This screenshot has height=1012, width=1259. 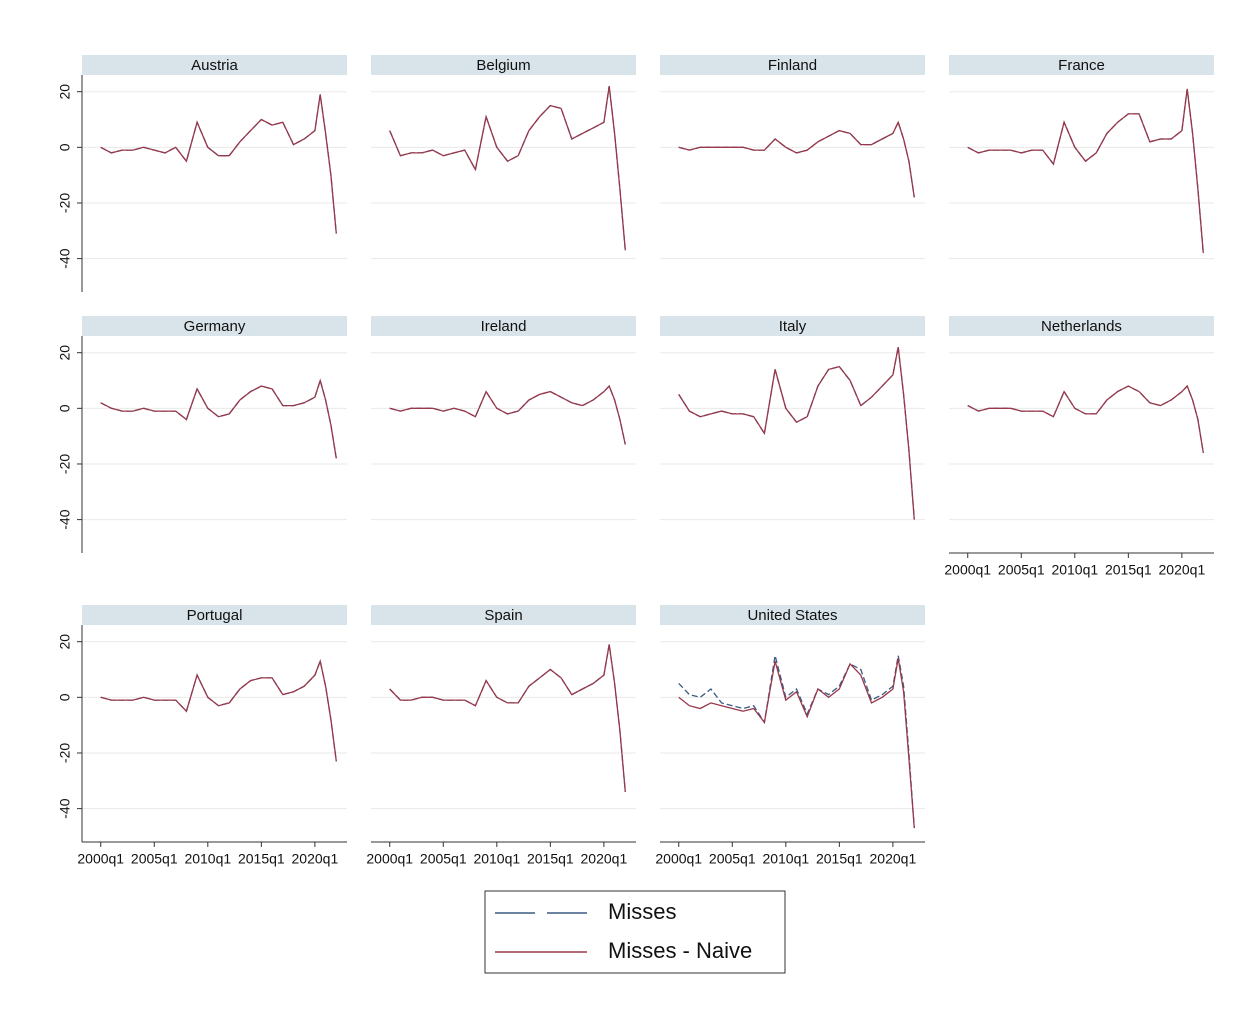 I want to click on legend-label: Misses, so click(x=642, y=911).